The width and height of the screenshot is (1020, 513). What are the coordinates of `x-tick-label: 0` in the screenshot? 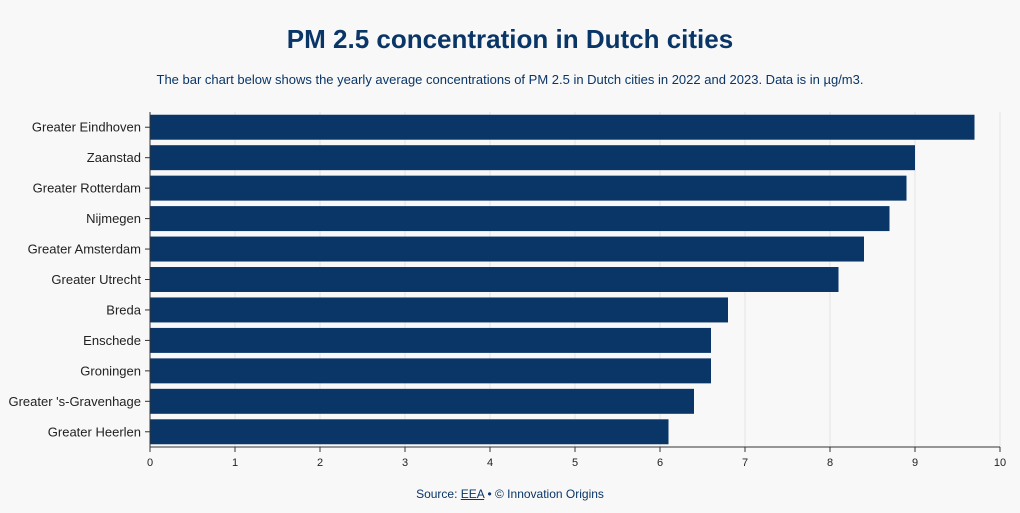 It's located at (150, 463).